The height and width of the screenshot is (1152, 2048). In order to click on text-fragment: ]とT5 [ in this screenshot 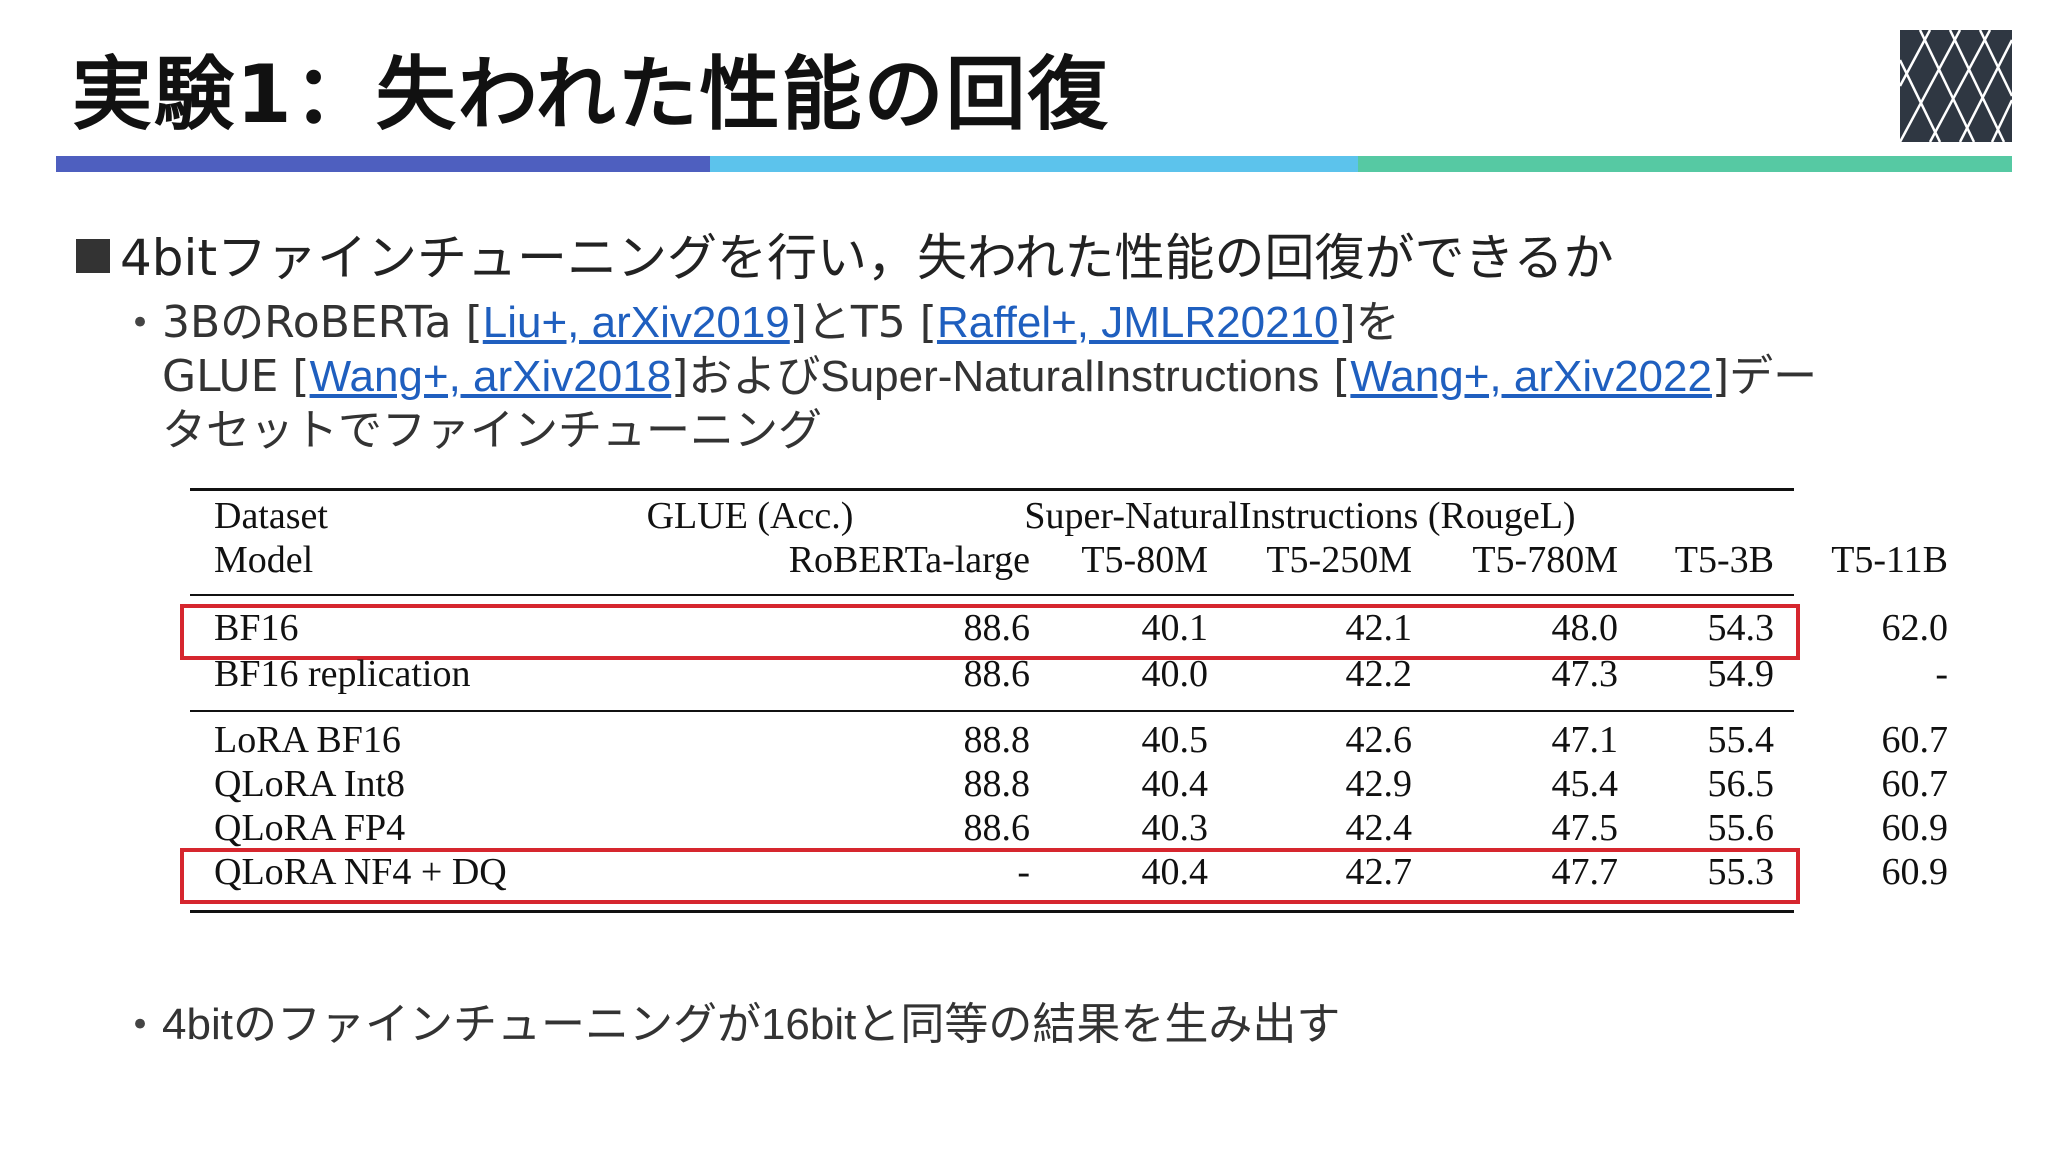, I will do `click(863, 322)`.